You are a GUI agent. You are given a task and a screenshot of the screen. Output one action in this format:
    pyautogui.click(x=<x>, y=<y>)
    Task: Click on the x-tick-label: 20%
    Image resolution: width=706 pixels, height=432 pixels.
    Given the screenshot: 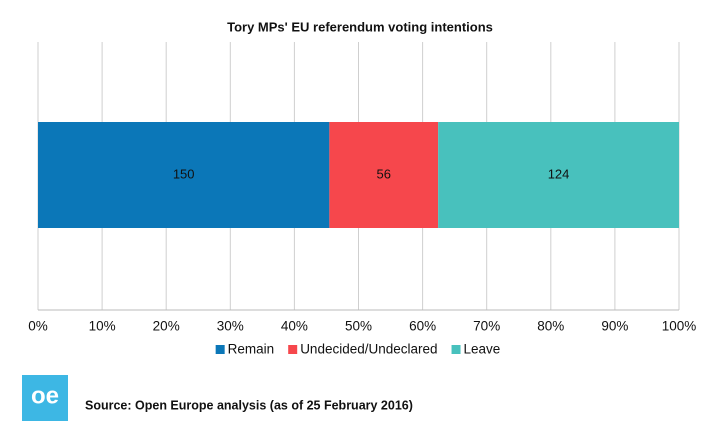 What is the action you would take?
    pyautogui.click(x=166, y=326)
    